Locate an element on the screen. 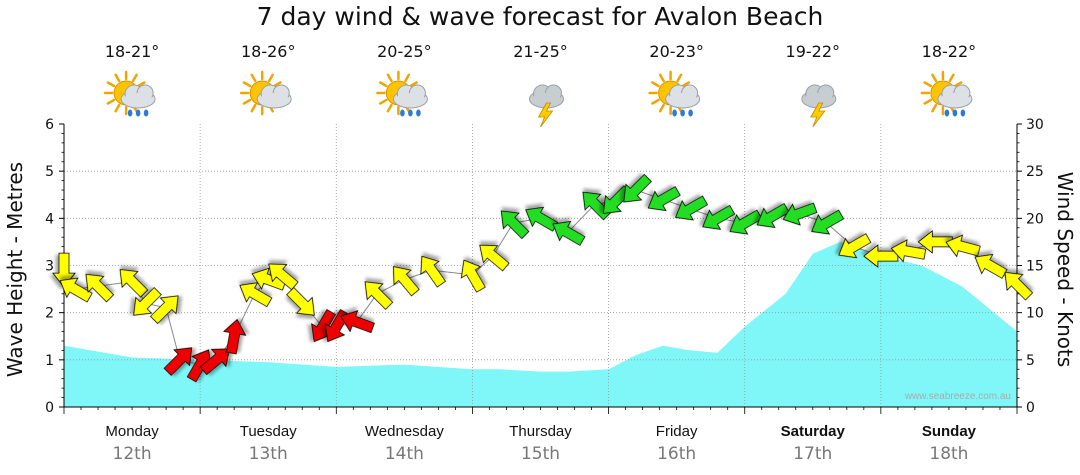 The height and width of the screenshot is (475, 1080). sun-cloud-icon is located at coordinates (265, 93).